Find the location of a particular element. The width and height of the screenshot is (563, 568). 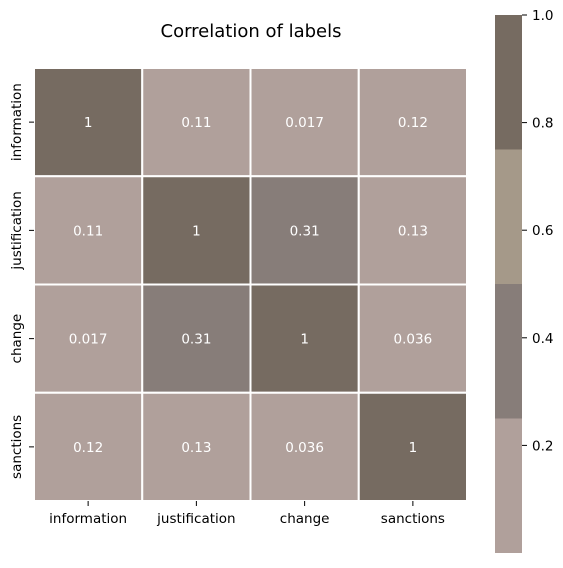

x-tick-label: sanctions is located at coordinates (413, 519).